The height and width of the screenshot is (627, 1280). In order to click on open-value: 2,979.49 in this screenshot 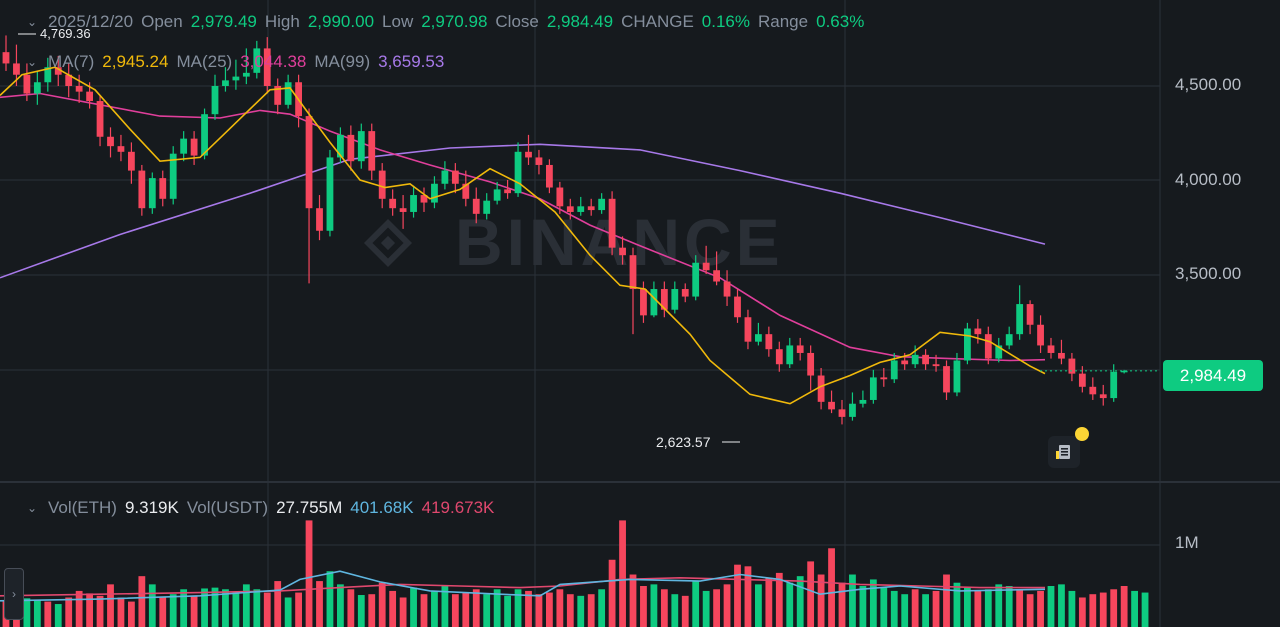, I will do `click(223, 21)`.